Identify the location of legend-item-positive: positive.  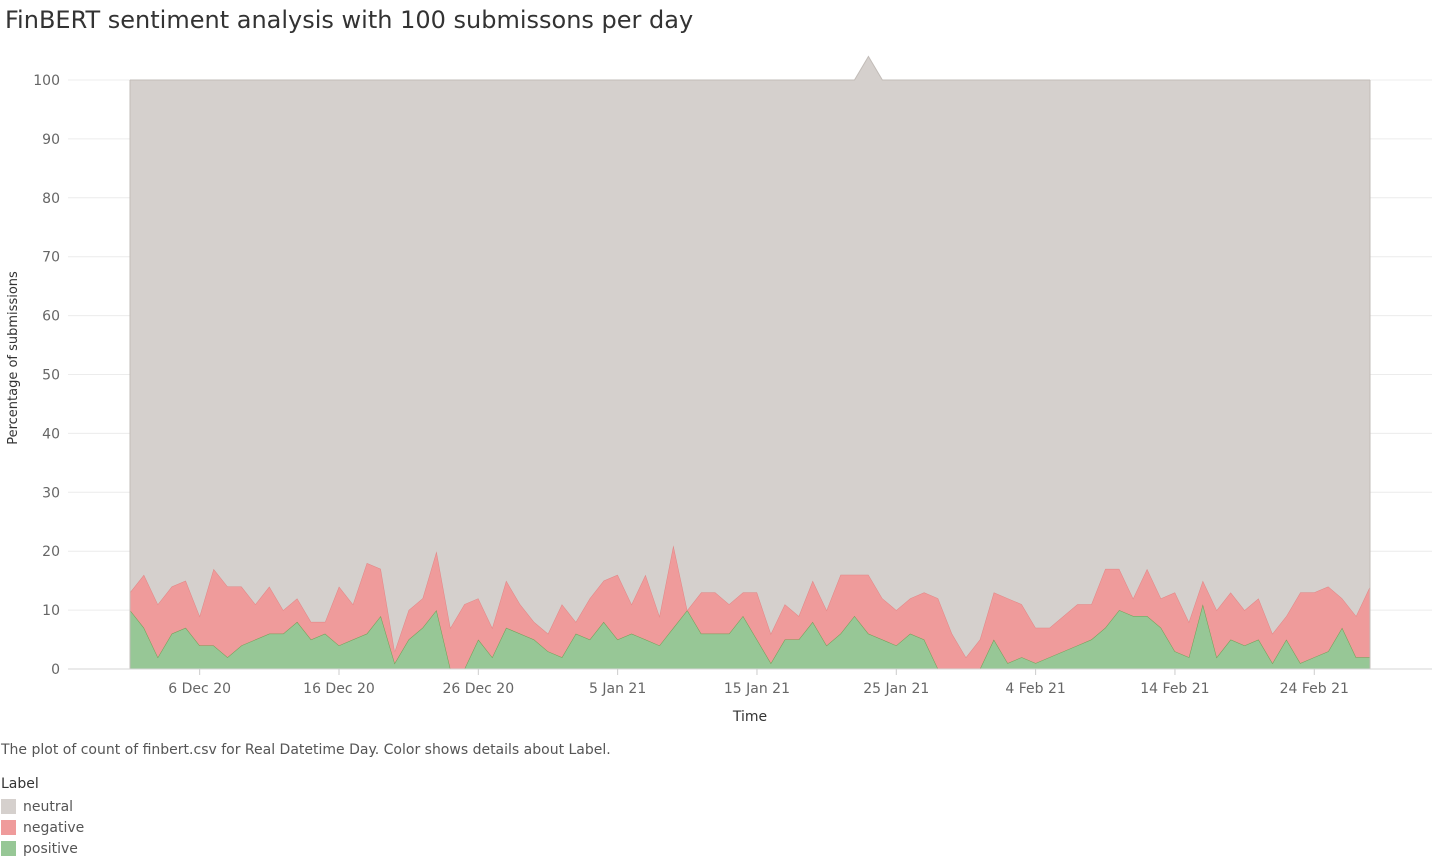
(42, 848).